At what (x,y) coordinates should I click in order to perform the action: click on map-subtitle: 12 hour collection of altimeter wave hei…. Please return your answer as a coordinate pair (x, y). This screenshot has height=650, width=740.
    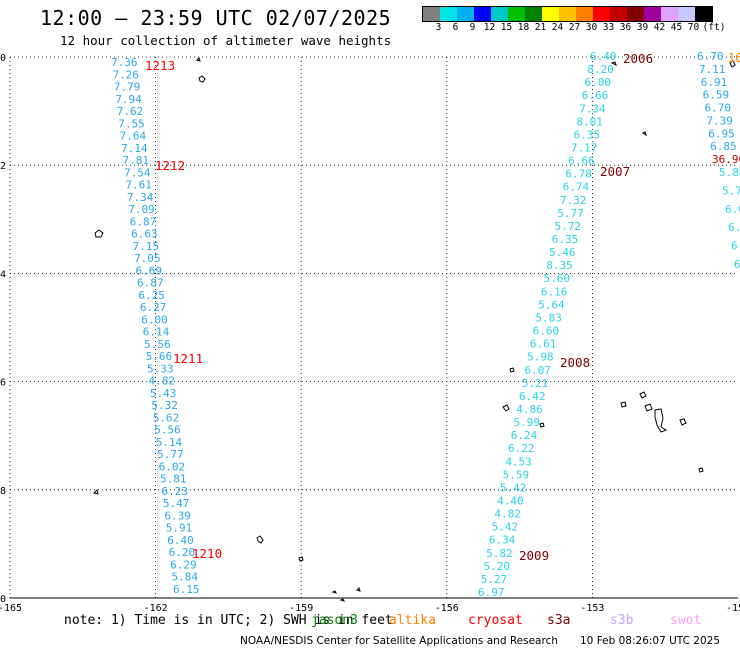
    Looking at the image, I should click on (226, 40).